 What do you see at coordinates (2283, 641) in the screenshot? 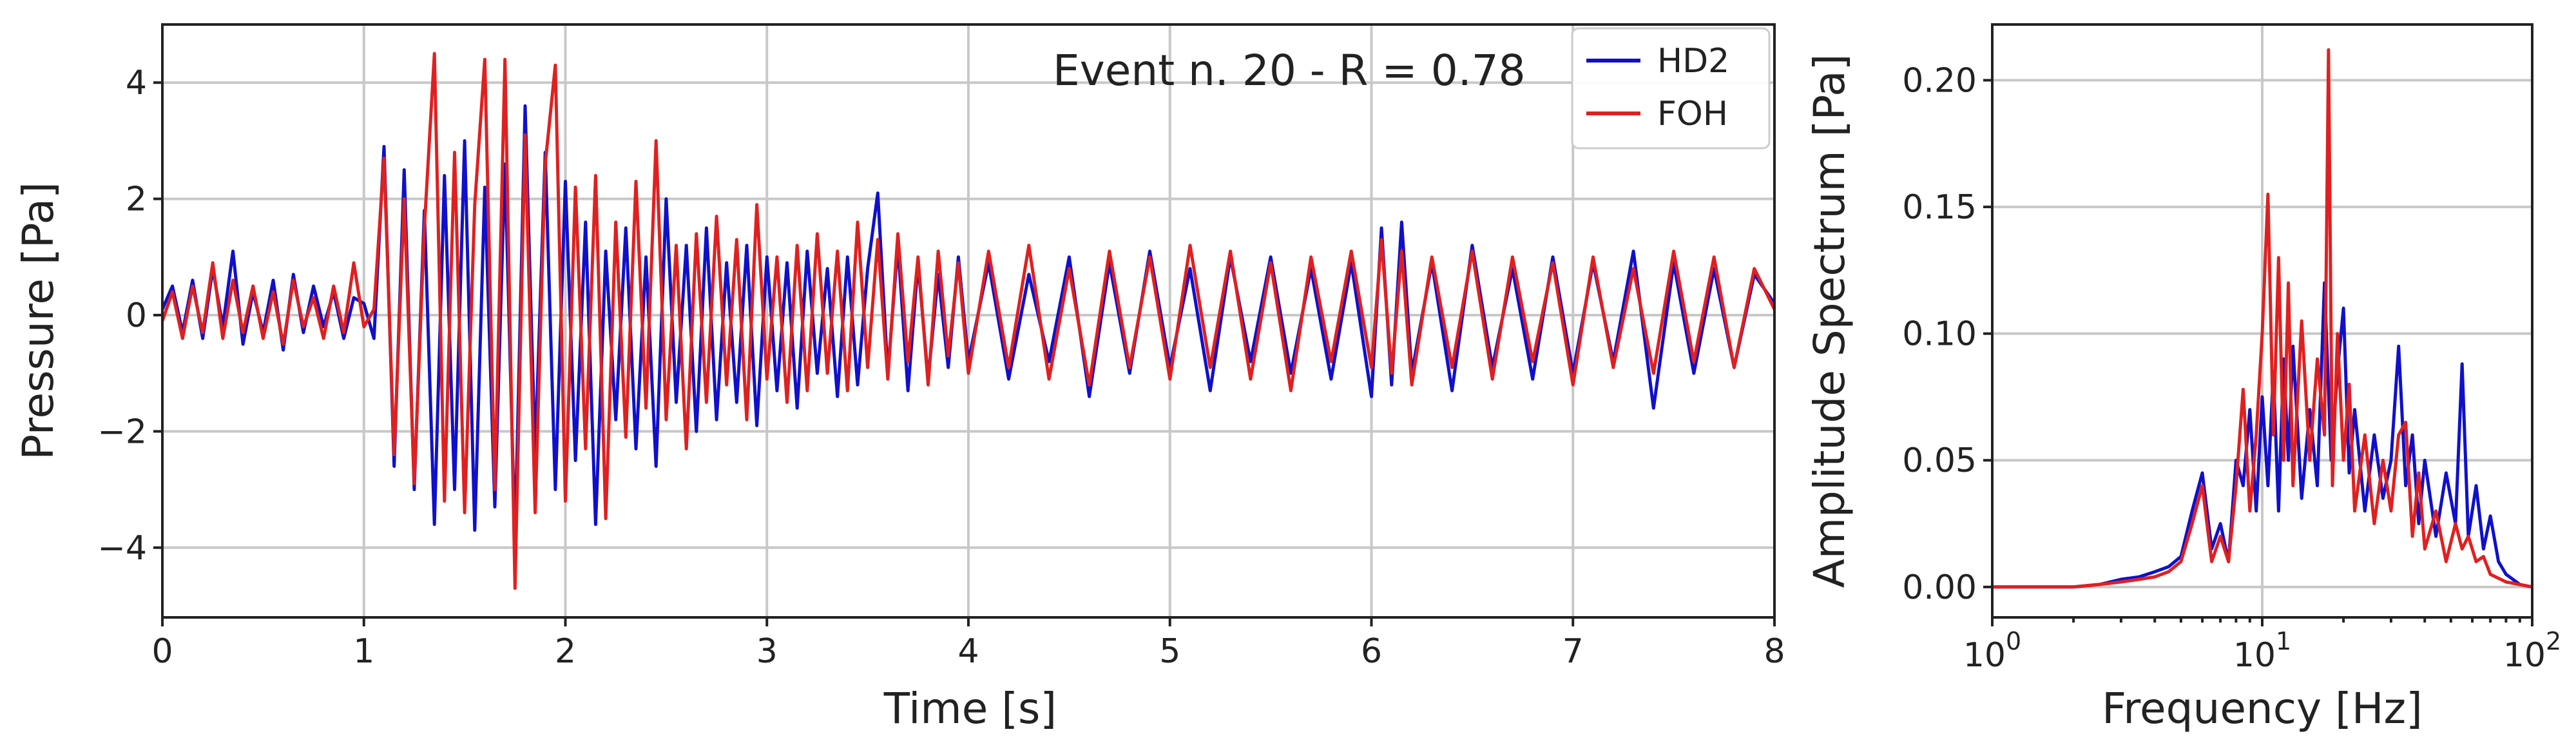
I see `spectrum-x-tick-exponent: 1` at bounding box center [2283, 641].